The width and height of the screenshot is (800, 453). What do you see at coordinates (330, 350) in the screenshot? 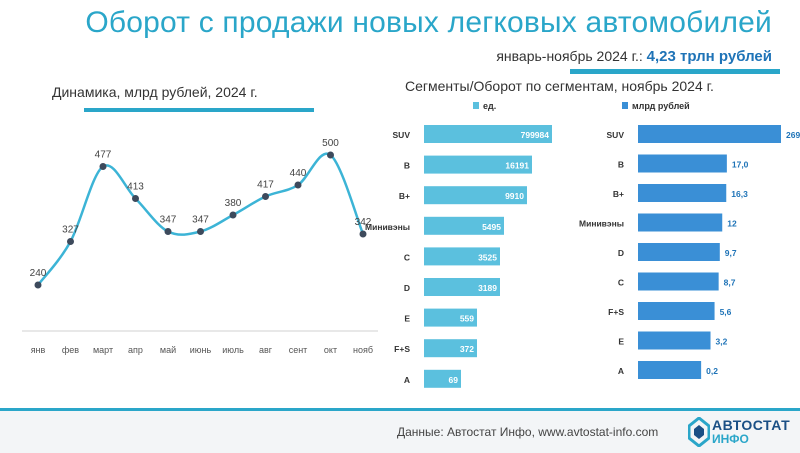
I see `x-tick-label: окт` at bounding box center [330, 350].